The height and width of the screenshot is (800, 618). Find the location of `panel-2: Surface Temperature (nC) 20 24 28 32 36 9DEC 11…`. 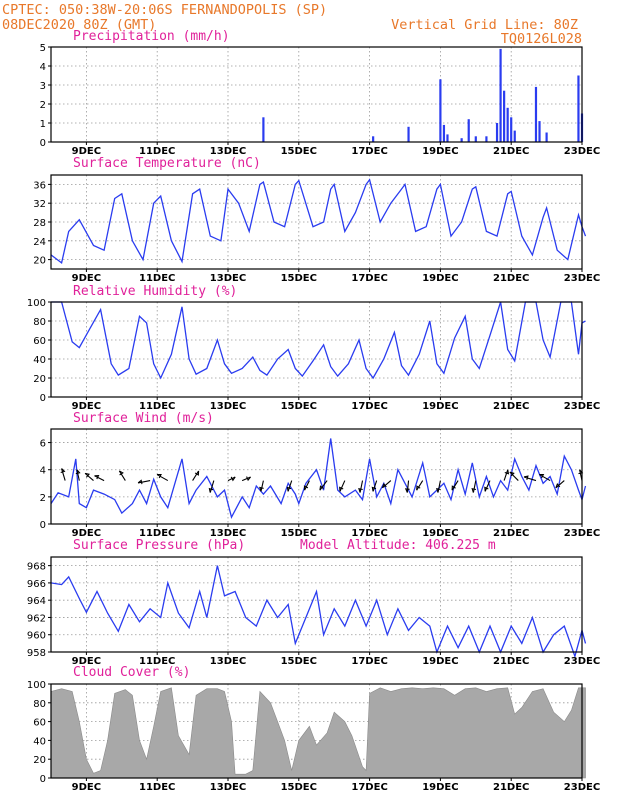

panel-2: Surface Temperature (nC) 20 24 28 32 36 9DEC 11… is located at coordinates (316, 220).